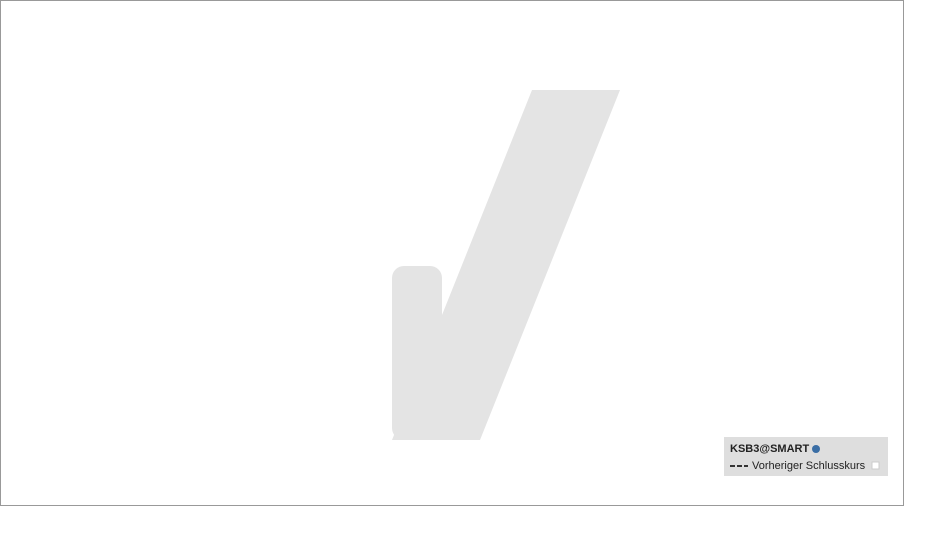 Image resolution: width=948 pixels, height=534 pixels. I want to click on legend-toggle, so click(875, 465).